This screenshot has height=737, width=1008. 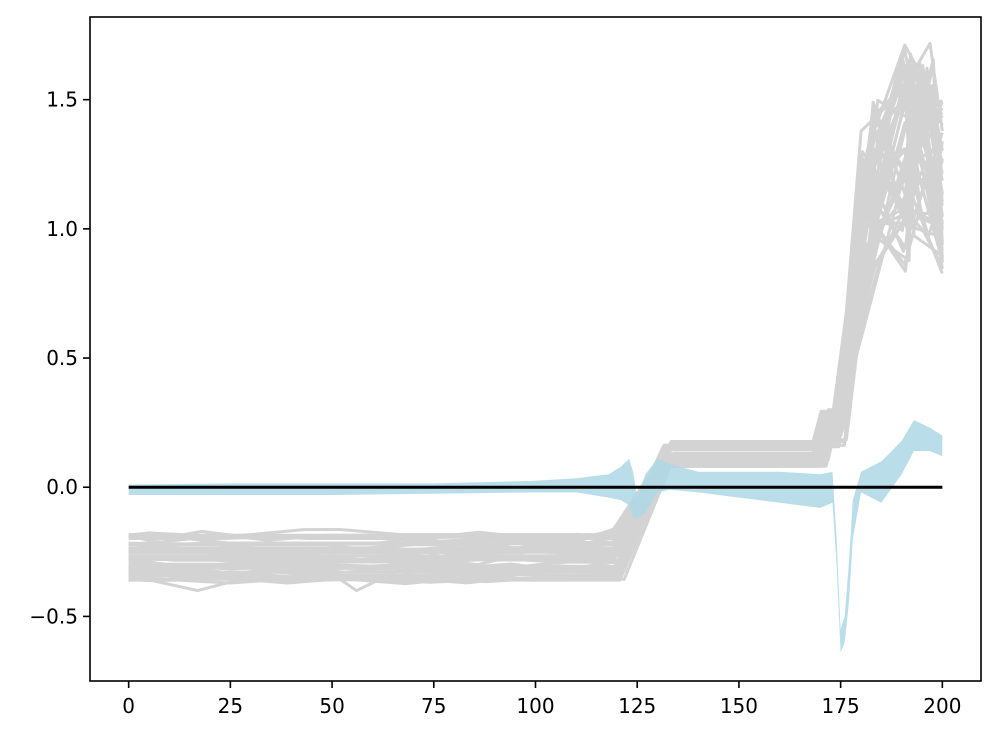 What do you see at coordinates (637, 706) in the screenshot?
I see `x-tick-label: 125` at bounding box center [637, 706].